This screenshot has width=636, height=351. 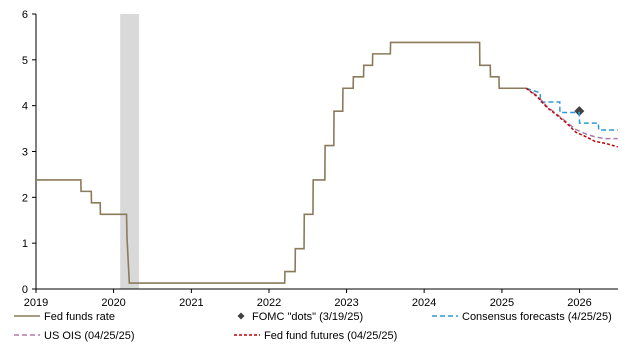 I want to click on legend-swatch, so click(x=241, y=316).